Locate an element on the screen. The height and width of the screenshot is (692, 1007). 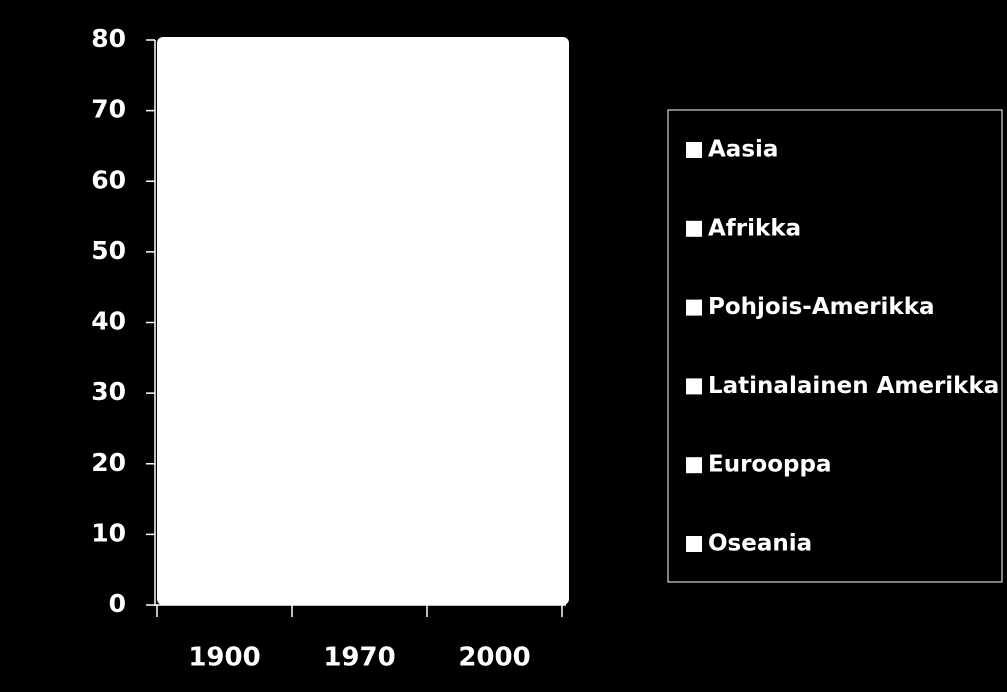
y-tick-label: 20 is located at coordinates (108, 462).